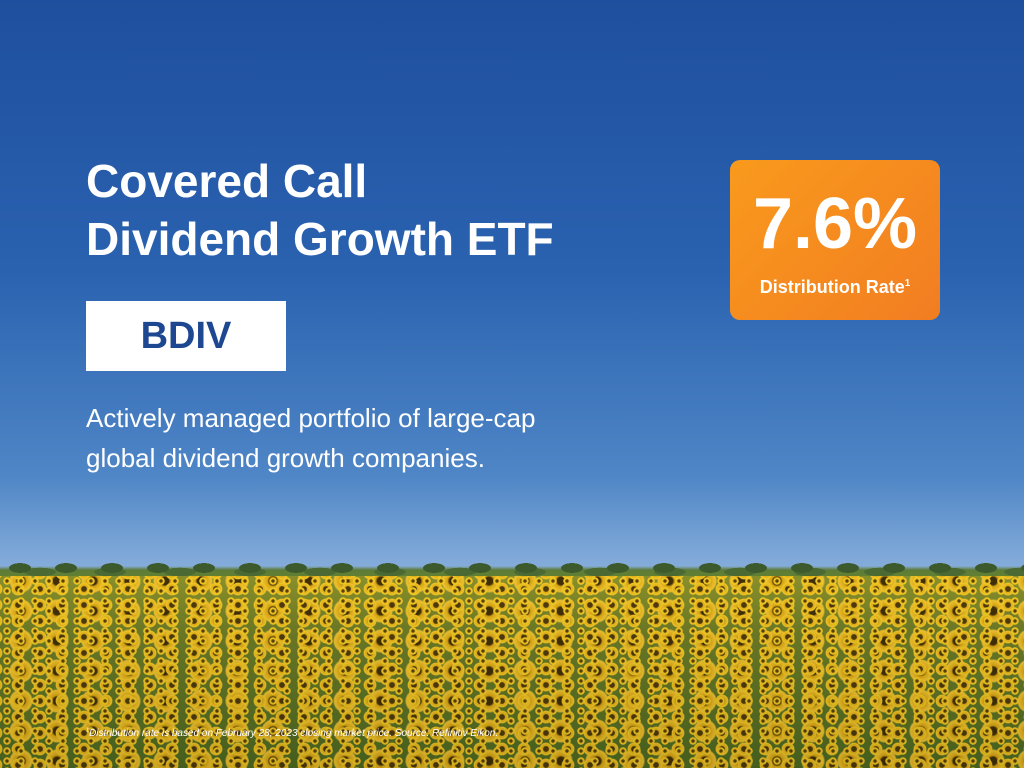 The height and width of the screenshot is (768, 1024). What do you see at coordinates (835, 224) in the screenshot?
I see `rate-value: 7.6%` at bounding box center [835, 224].